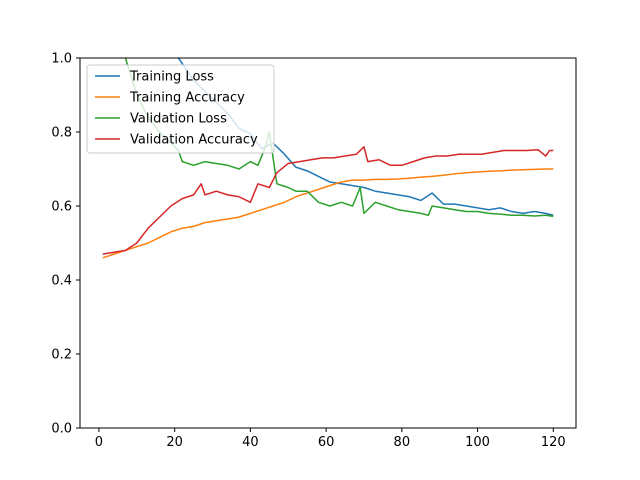 This screenshot has width=640, height=480. What do you see at coordinates (553, 442) in the screenshot?
I see `x-tick-label: 120` at bounding box center [553, 442].